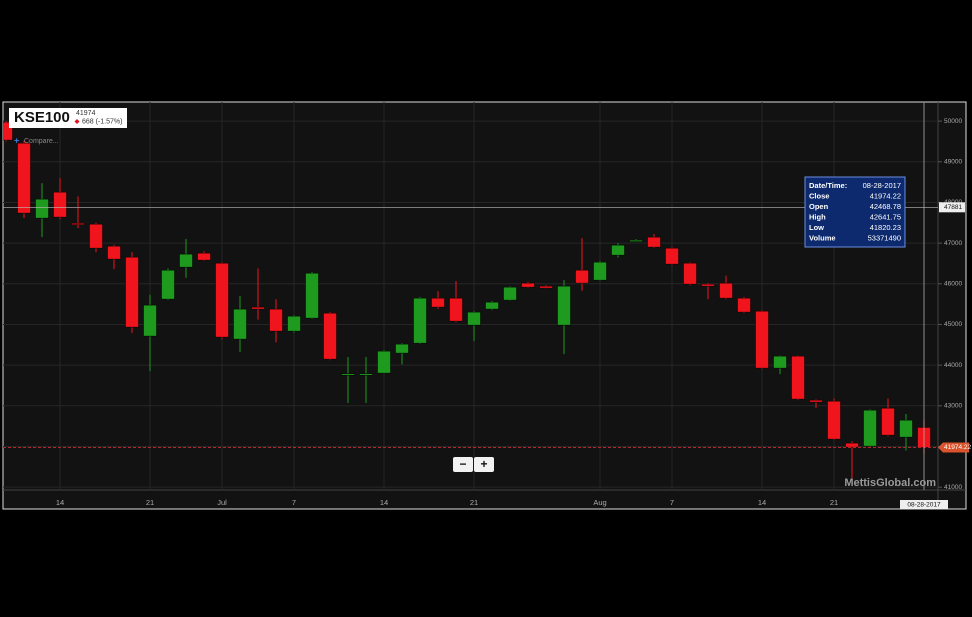  Describe the element at coordinates (816, 227) in the screenshot. I see `tooltip-key: Low` at that location.